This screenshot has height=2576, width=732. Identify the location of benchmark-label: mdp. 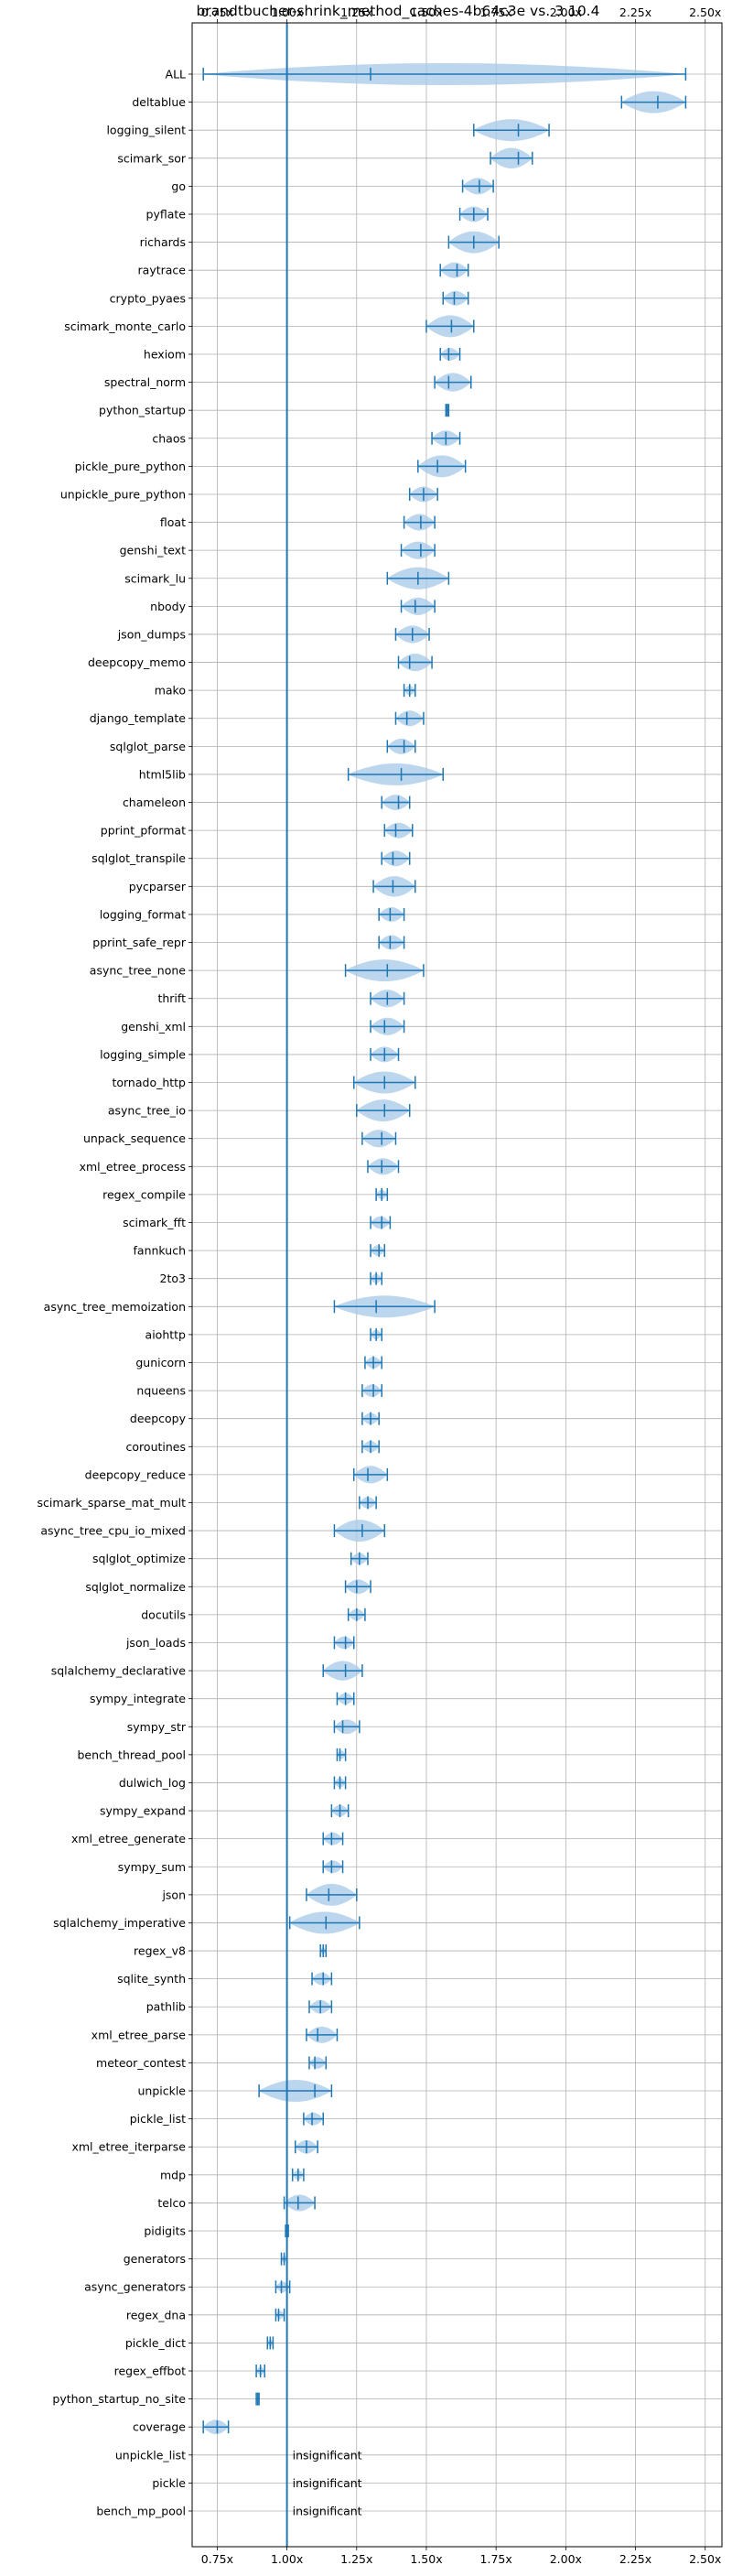
(173, 2175).